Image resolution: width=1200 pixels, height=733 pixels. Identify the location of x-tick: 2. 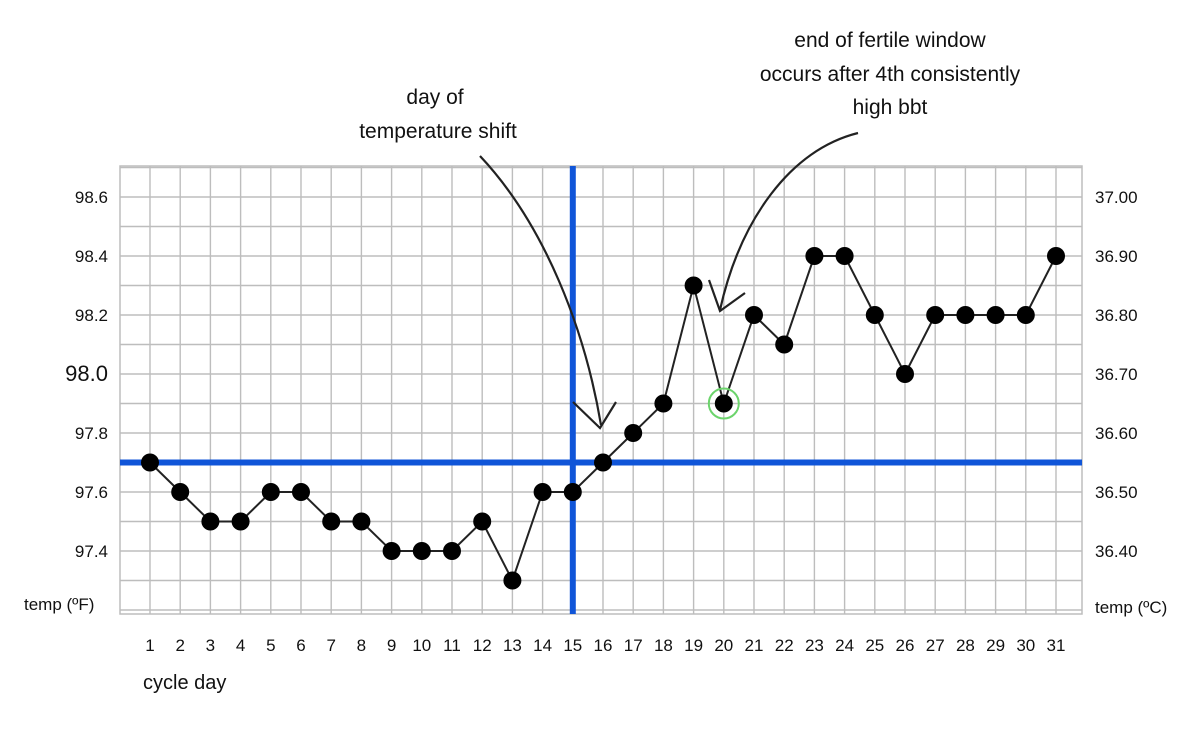
(179, 645).